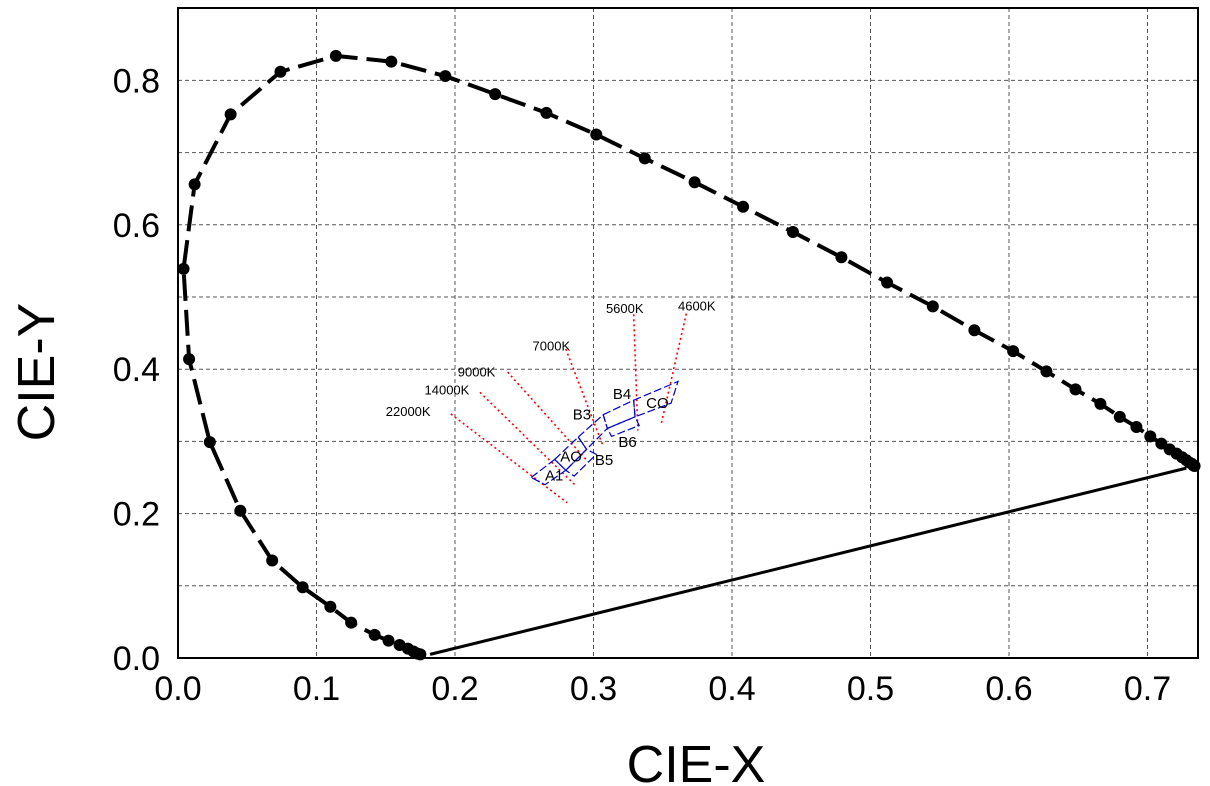 The image size is (1210, 786). What do you see at coordinates (554, 475) in the screenshot?
I see `bin-region-label: A1` at bounding box center [554, 475].